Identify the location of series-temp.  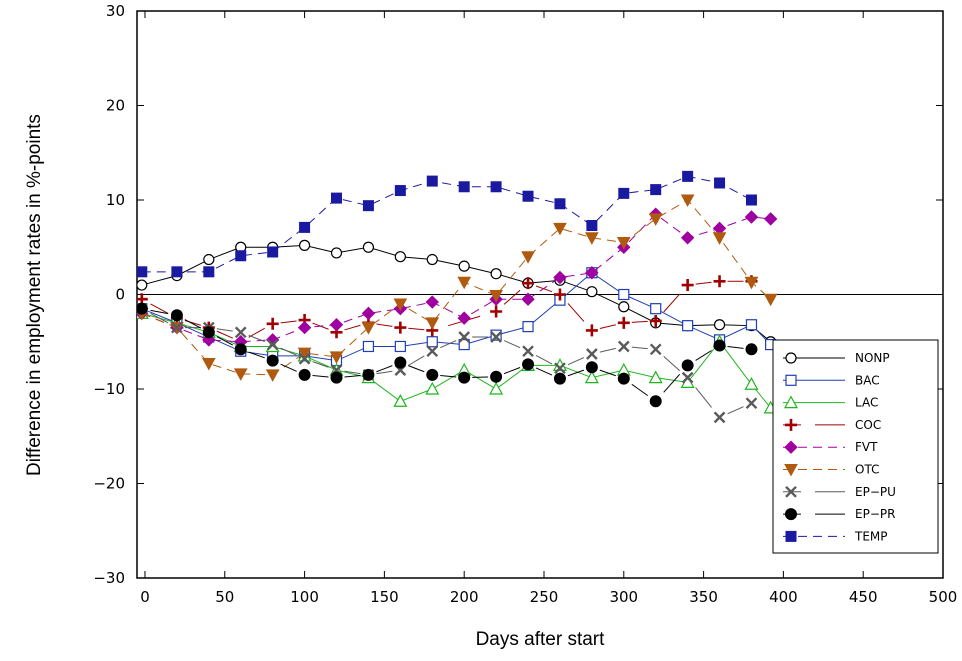
(447, 224).